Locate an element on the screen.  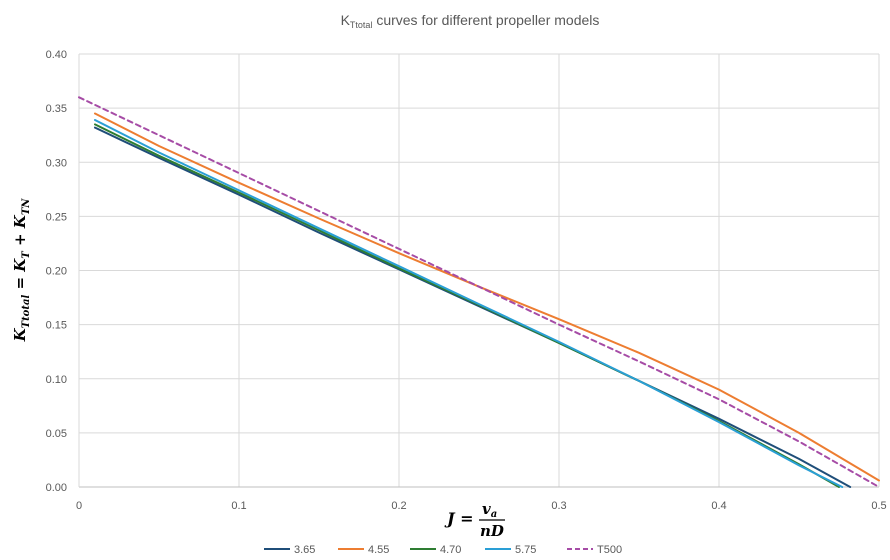
legend-label: 5.75 is located at coordinates (525, 550).